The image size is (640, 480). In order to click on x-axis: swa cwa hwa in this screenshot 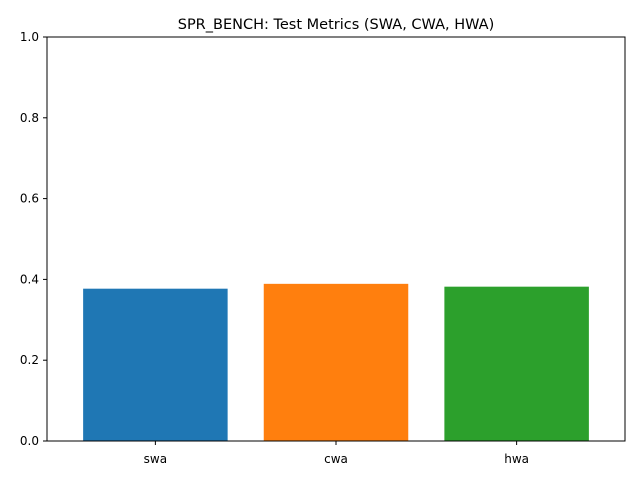, I will do `click(336, 453)`.